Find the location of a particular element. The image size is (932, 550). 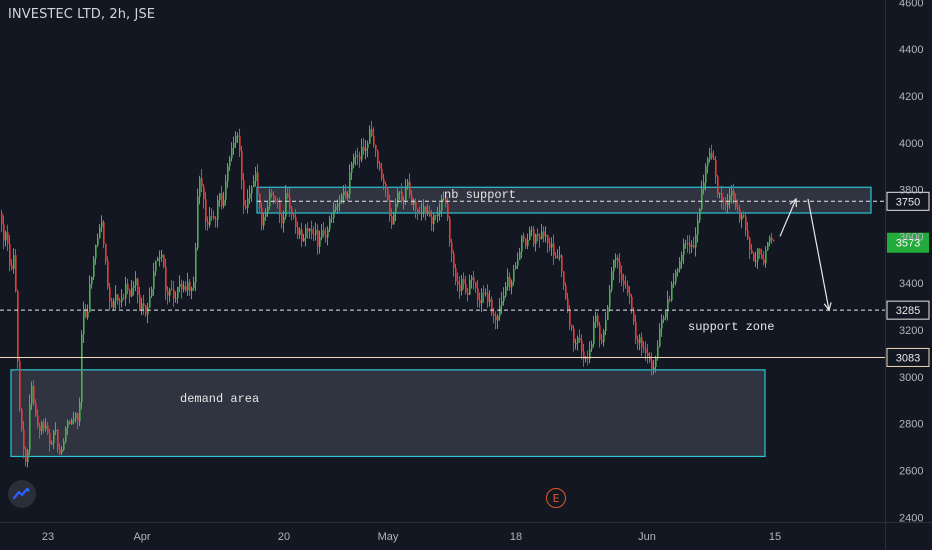

y-tick-label: 3200 is located at coordinates (911, 331).